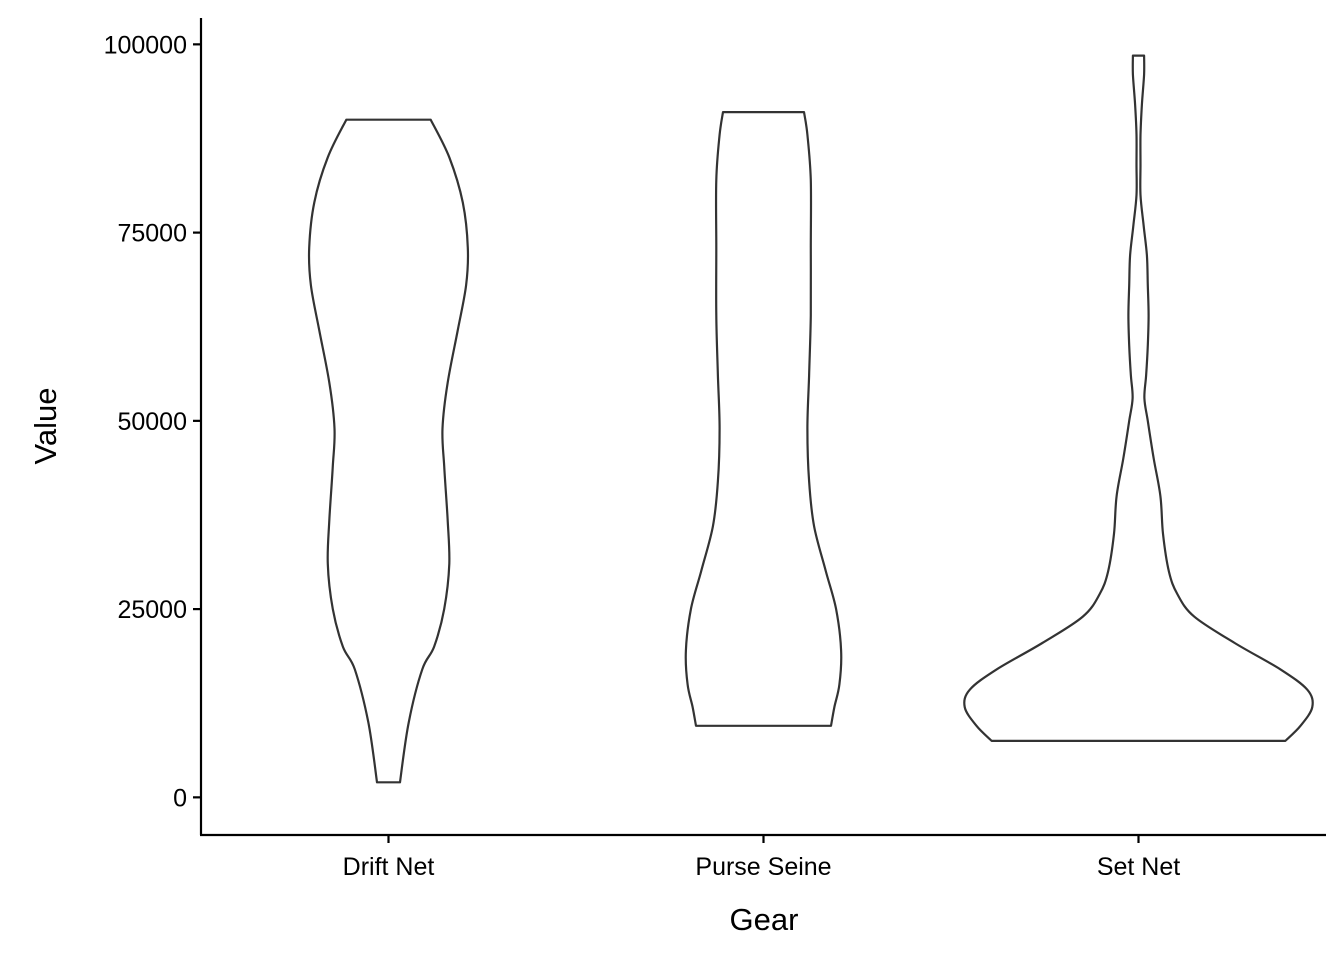  I want to click on violin-drift-net, so click(388, 451).